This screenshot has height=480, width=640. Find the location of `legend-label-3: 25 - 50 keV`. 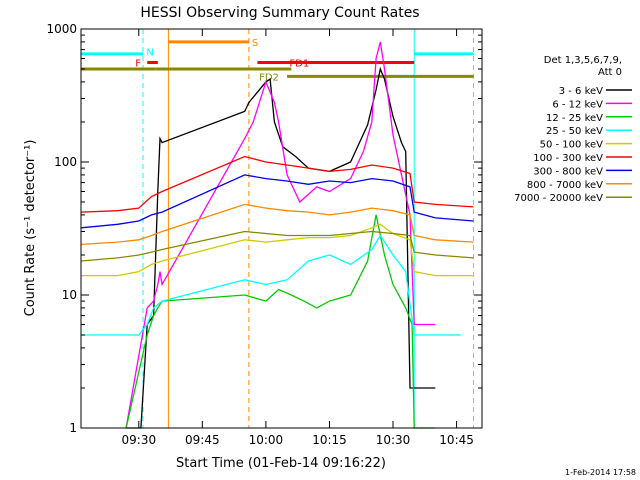

legend-label-3: 25 - 50 keV is located at coordinates (574, 131).